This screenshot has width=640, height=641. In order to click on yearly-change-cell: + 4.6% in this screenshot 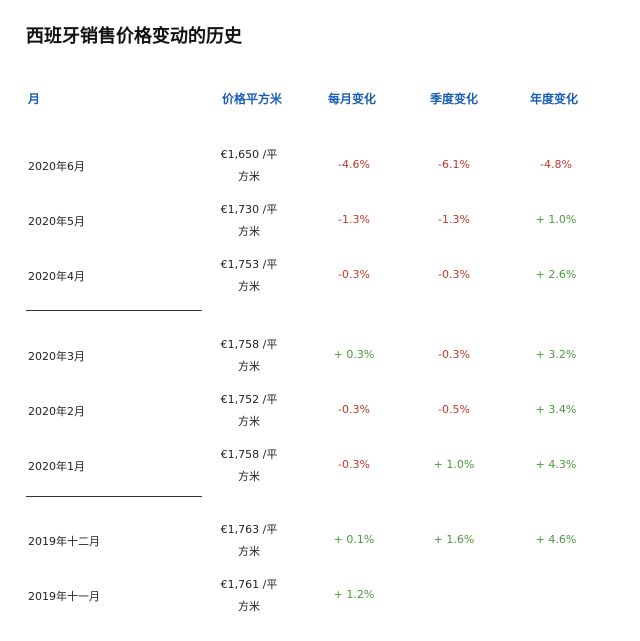, I will do `click(556, 539)`.